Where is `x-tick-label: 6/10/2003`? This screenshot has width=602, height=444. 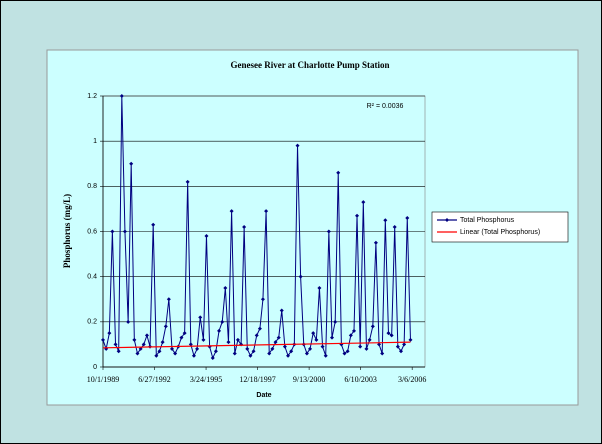 x-tick-label: 6/10/2003 is located at coordinates (360, 379).